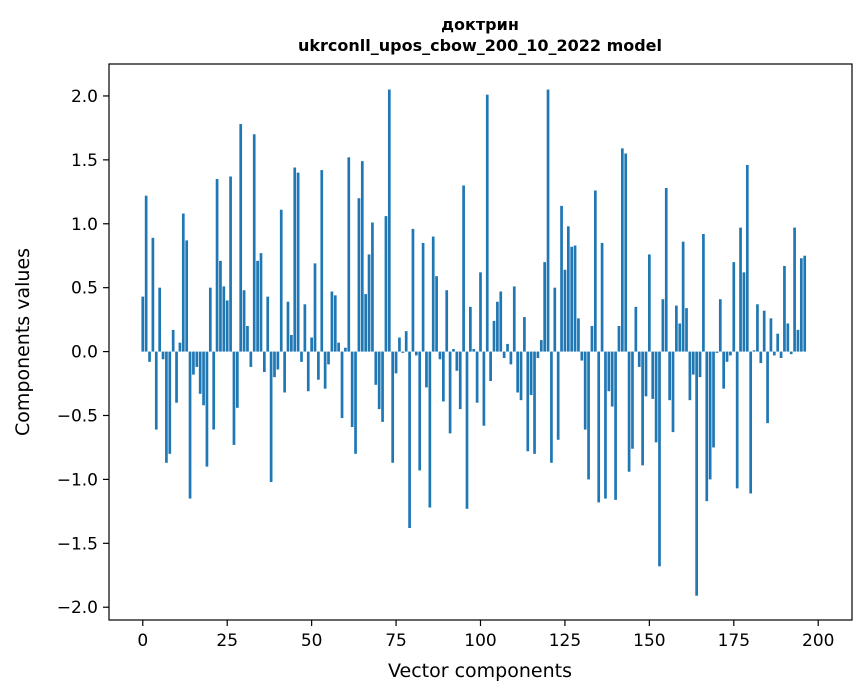 The height and width of the screenshot is (696, 867). I want to click on x-axis: 0 25 50 75 100 125 150 175 200, so click(485, 635).